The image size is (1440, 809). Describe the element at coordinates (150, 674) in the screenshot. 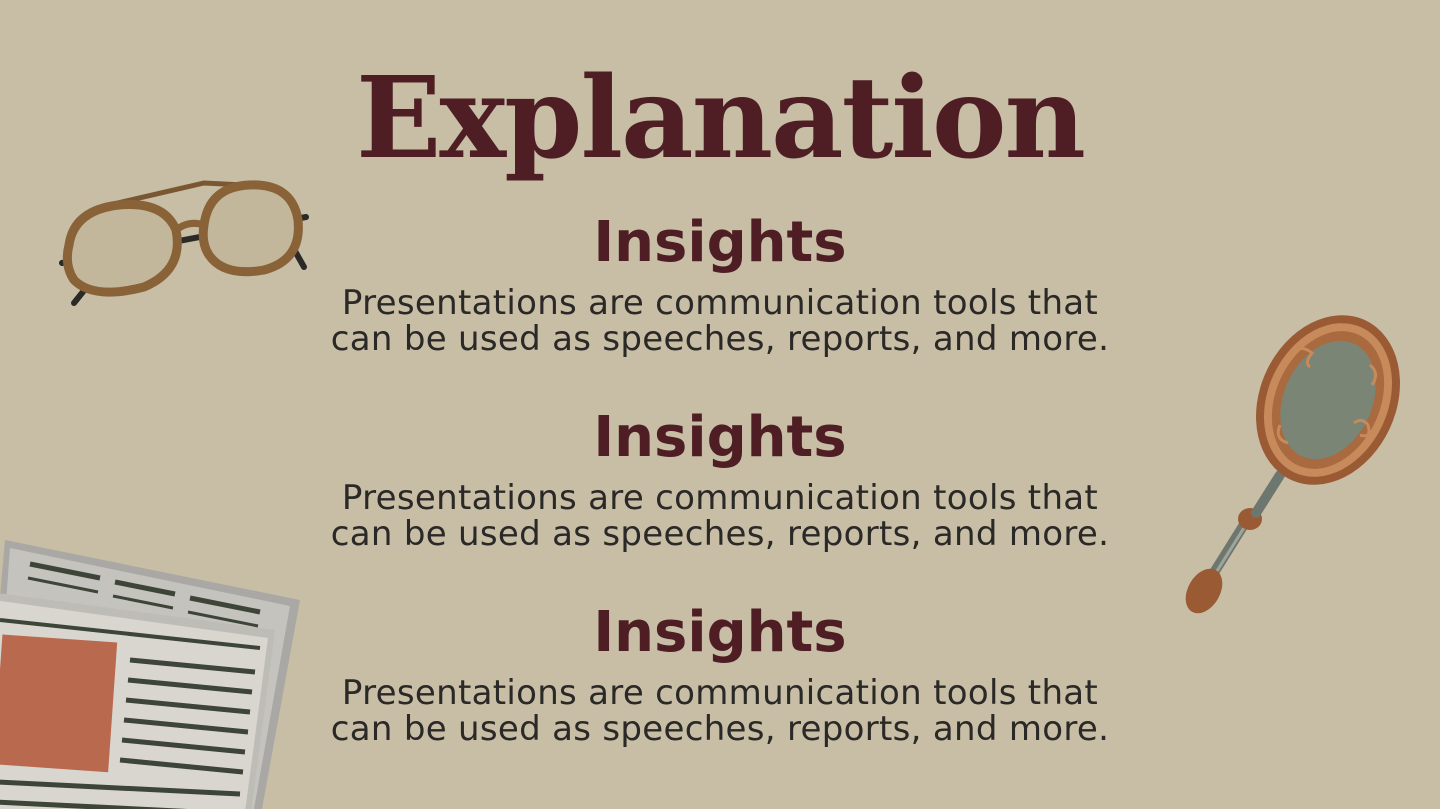

I see `newspaper-icon` at that location.